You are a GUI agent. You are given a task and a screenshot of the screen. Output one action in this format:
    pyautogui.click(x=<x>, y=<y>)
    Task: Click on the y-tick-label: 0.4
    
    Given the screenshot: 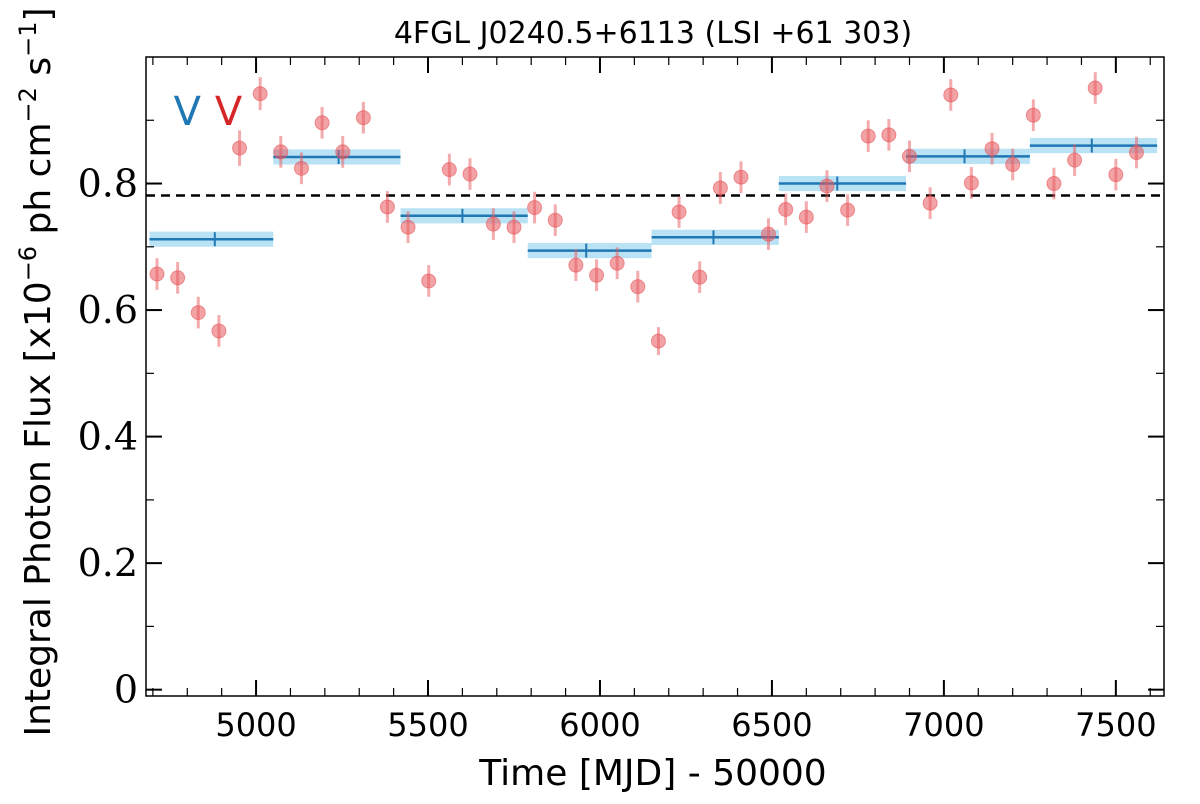 What is the action you would take?
    pyautogui.click(x=108, y=437)
    